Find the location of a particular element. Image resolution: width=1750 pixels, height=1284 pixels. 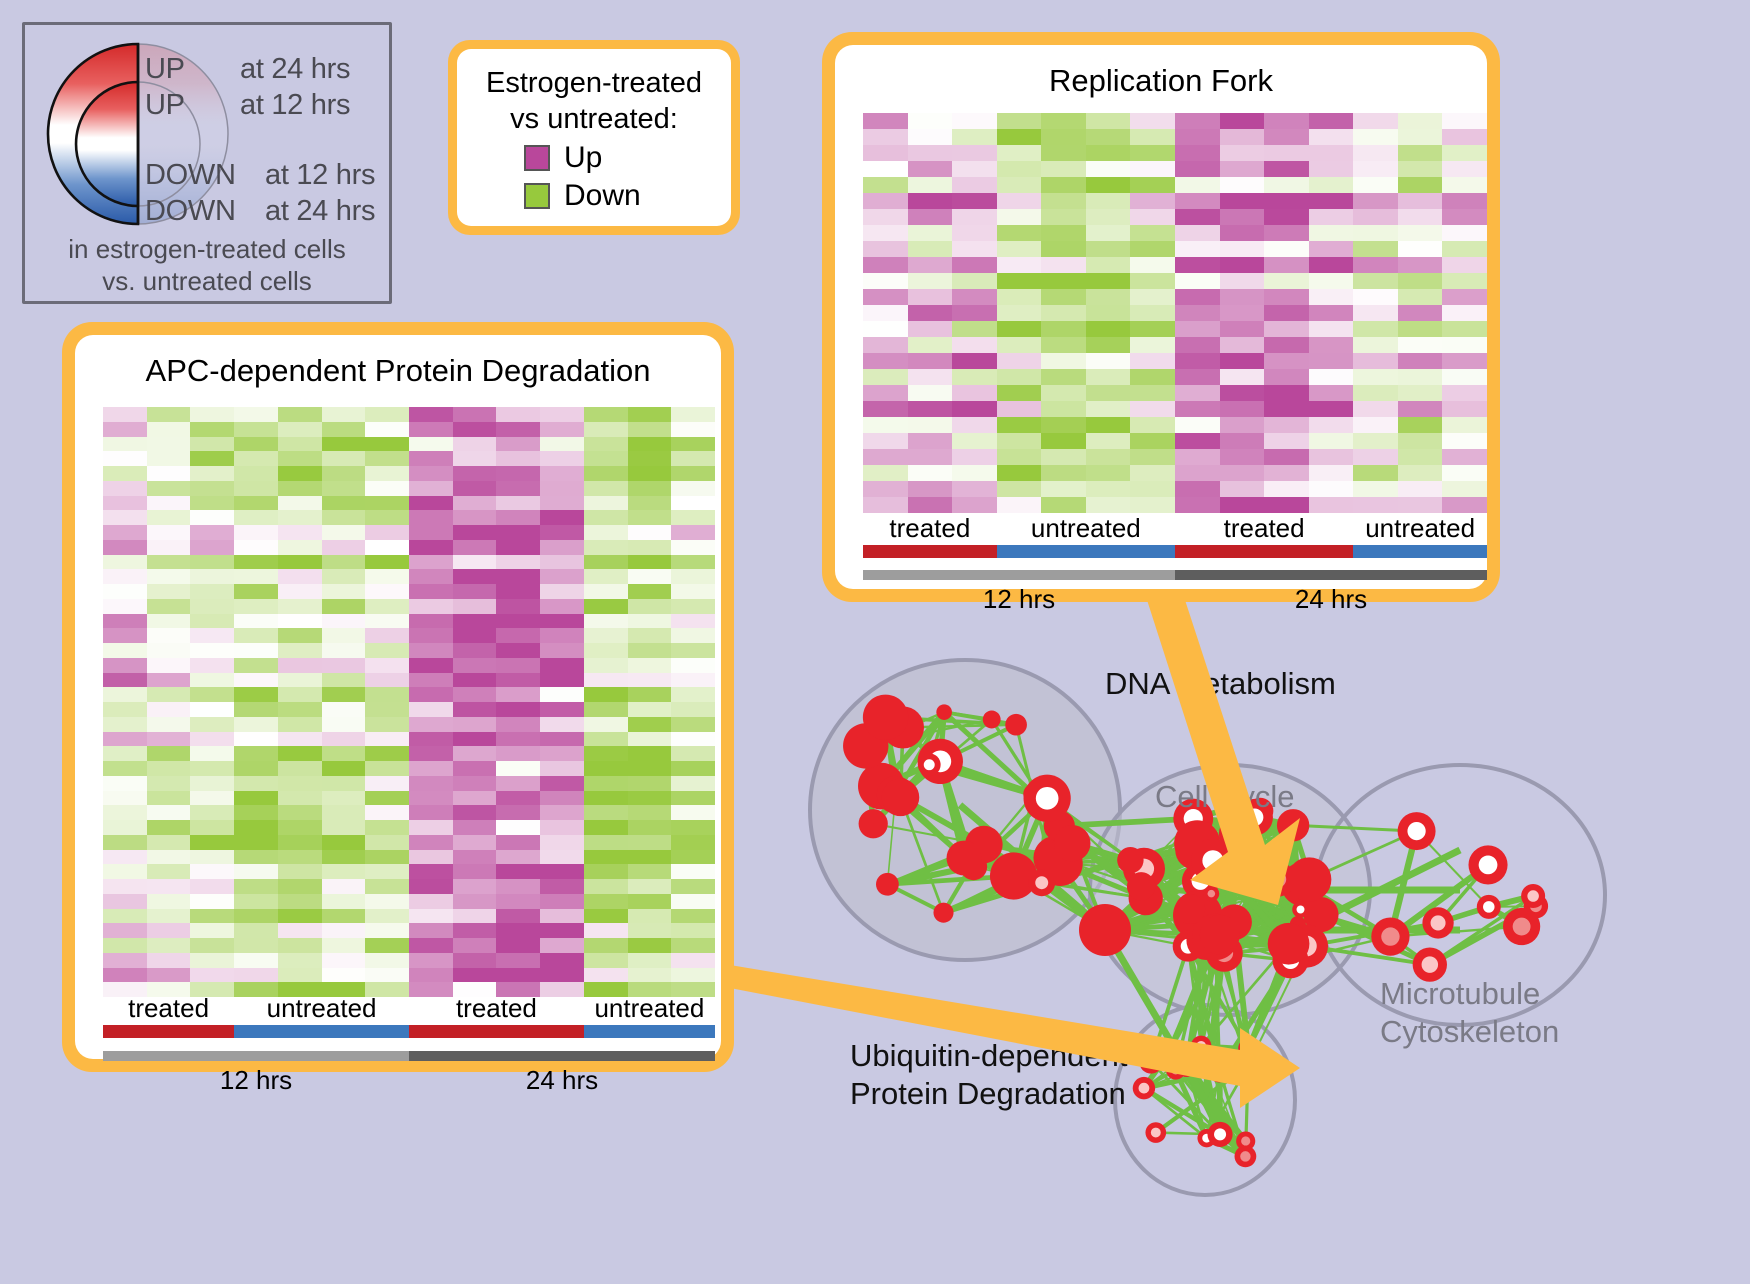

group-label: treated is located at coordinates (930, 528).